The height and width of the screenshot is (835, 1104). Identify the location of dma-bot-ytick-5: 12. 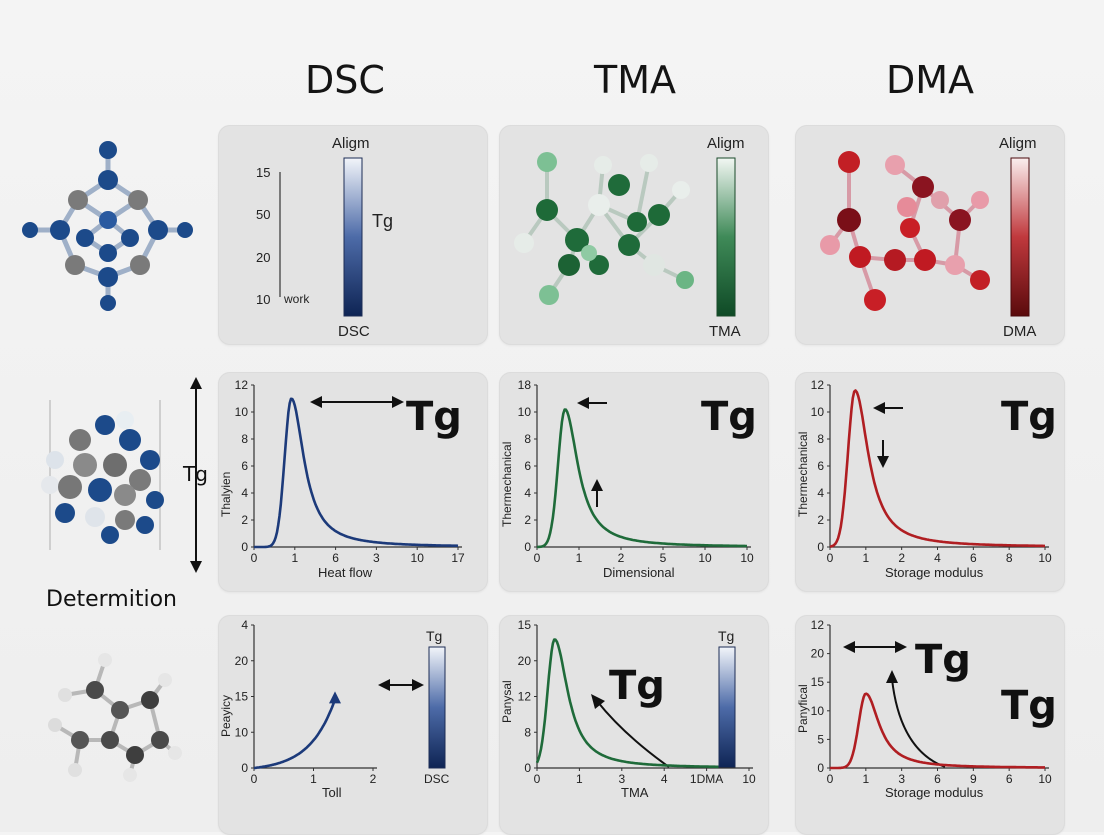
(818, 625).